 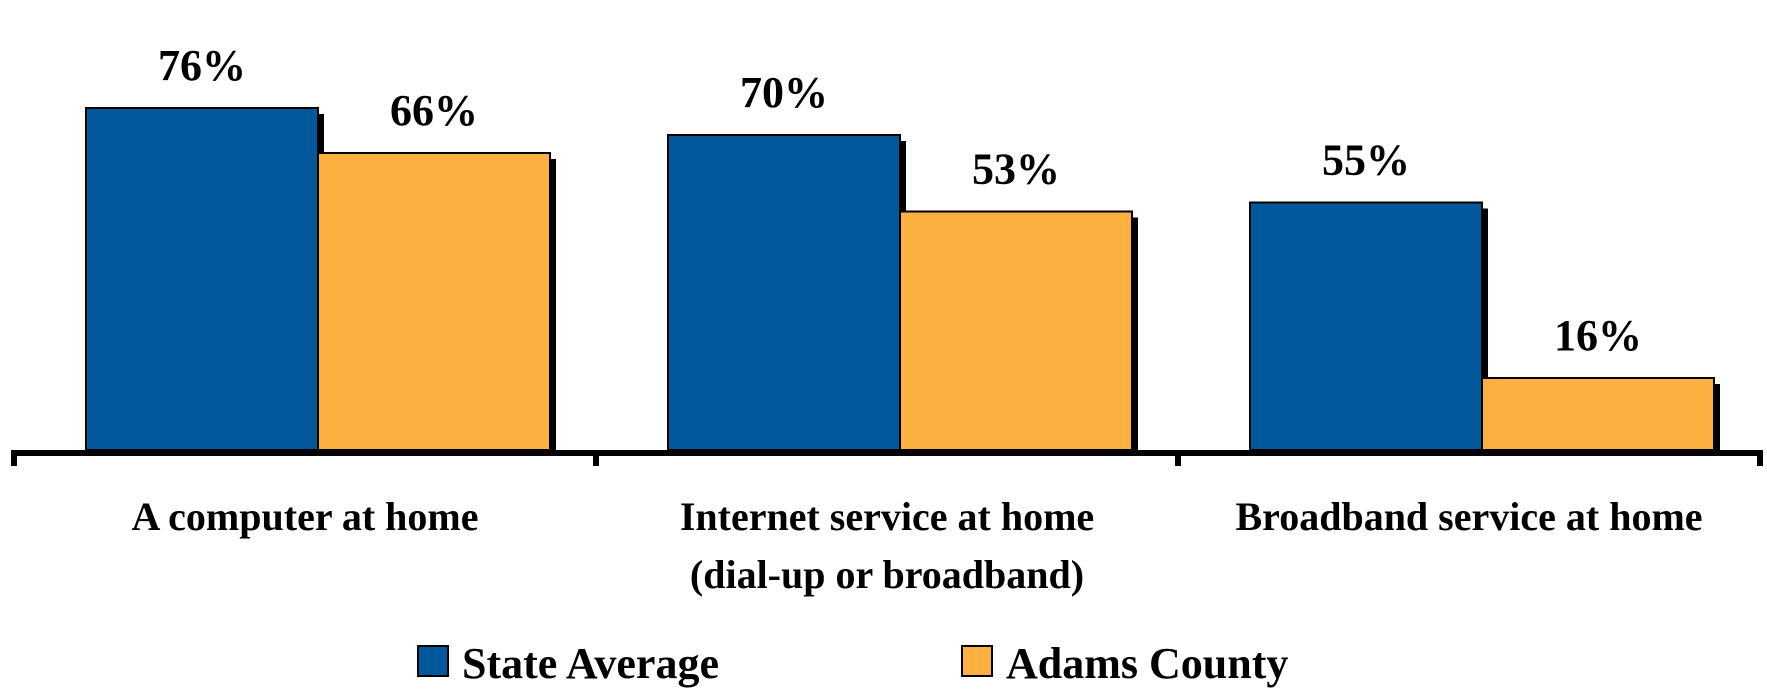 What do you see at coordinates (1016, 169) in the screenshot?
I see `bar-value-label: 53%` at bounding box center [1016, 169].